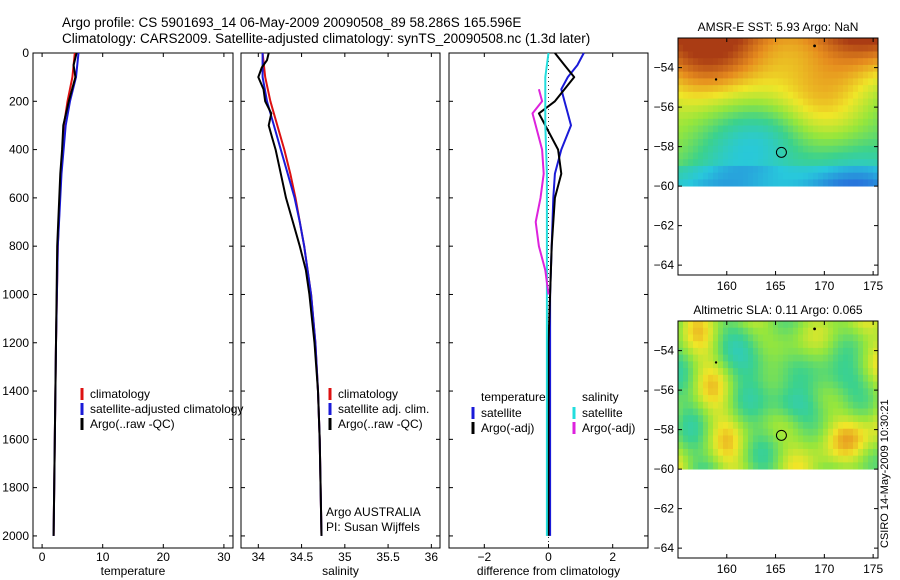 This screenshot has width=900, height=580. Describe the element at coordinates (19, 150) in the screenshot. I see `y-tick-label: 400` at that location.